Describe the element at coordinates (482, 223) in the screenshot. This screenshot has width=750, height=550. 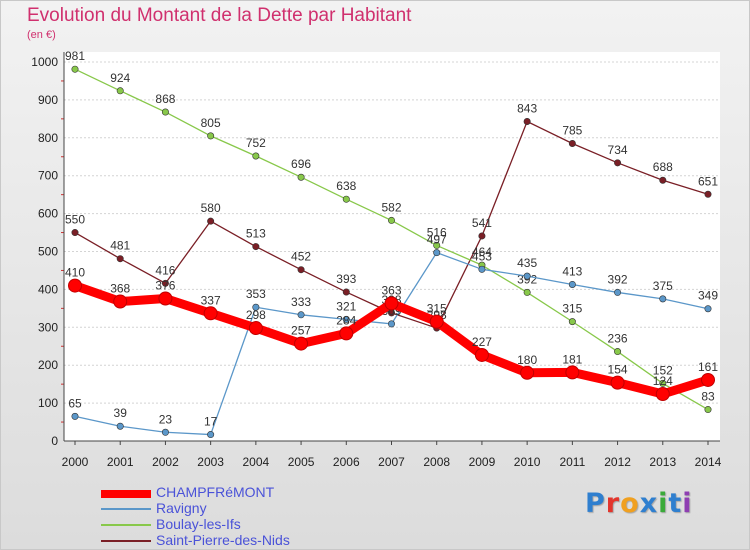
I see `data-label: 541` at that location.